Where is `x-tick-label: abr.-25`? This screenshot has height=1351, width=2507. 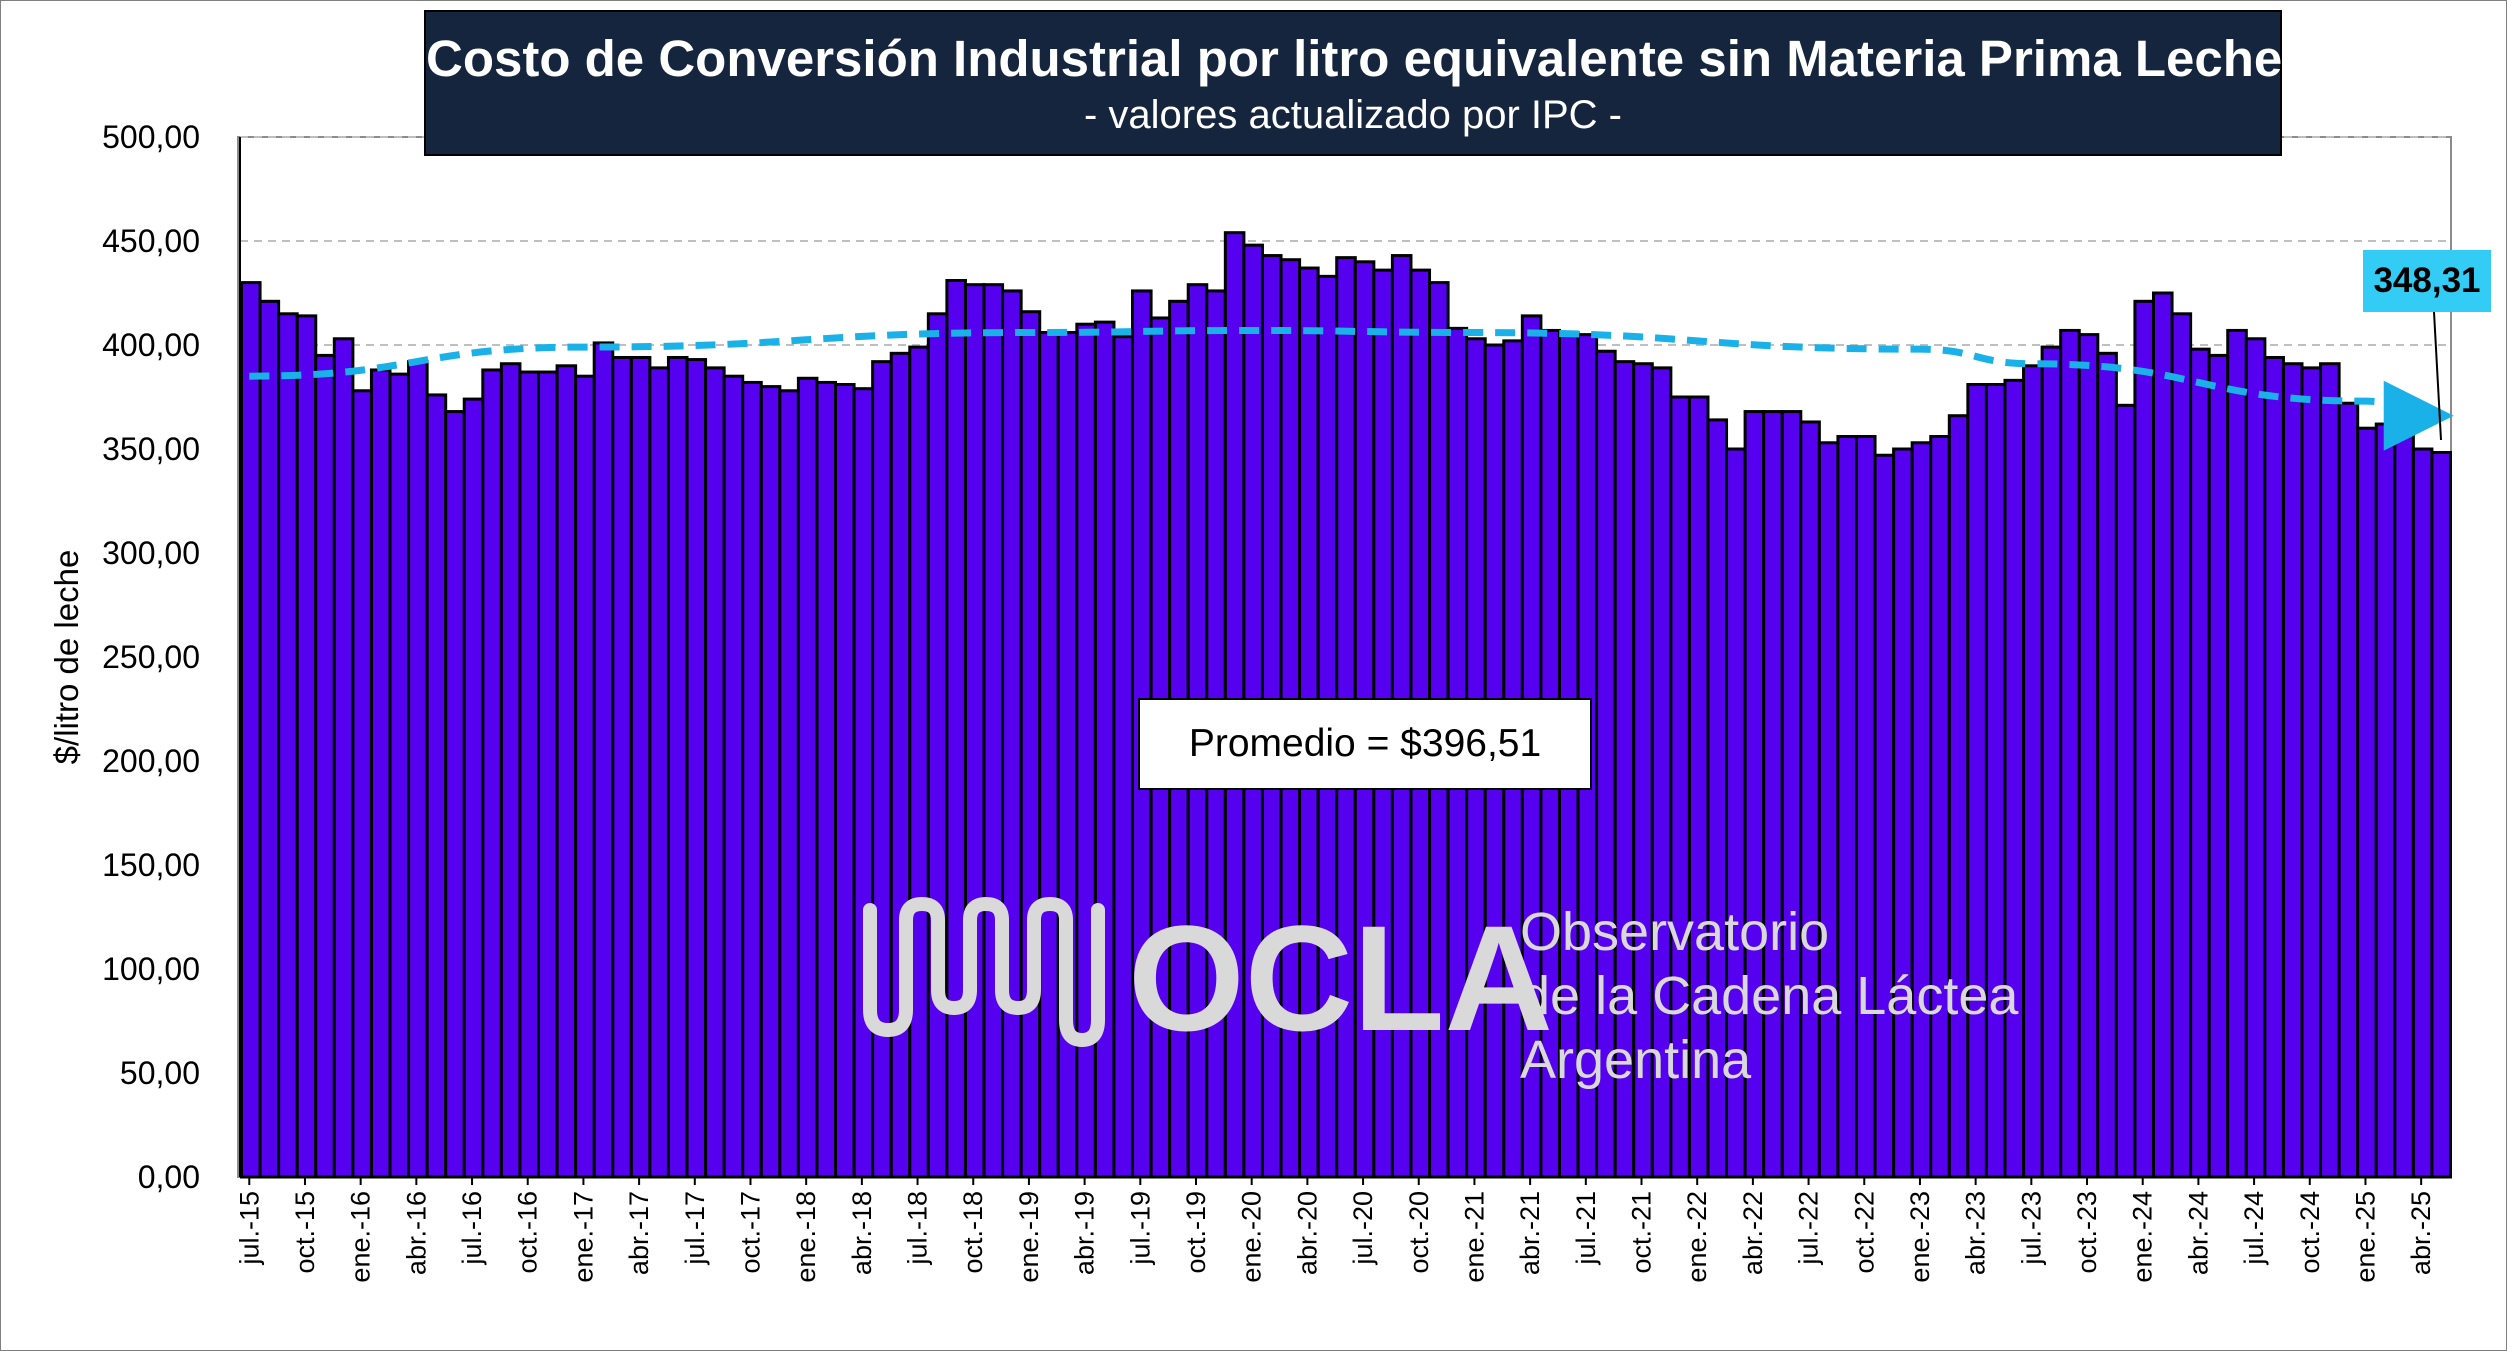
x-tick-label: abr.-25 is located at coordinates (2421, 1233).